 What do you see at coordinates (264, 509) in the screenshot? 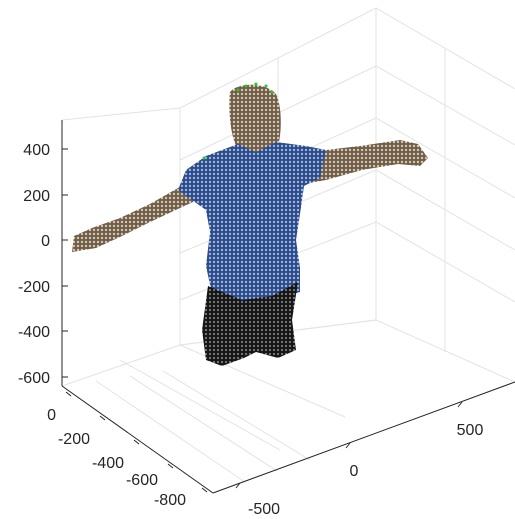
I see `x-tick-label: -500` at bounding box center [264, 509].